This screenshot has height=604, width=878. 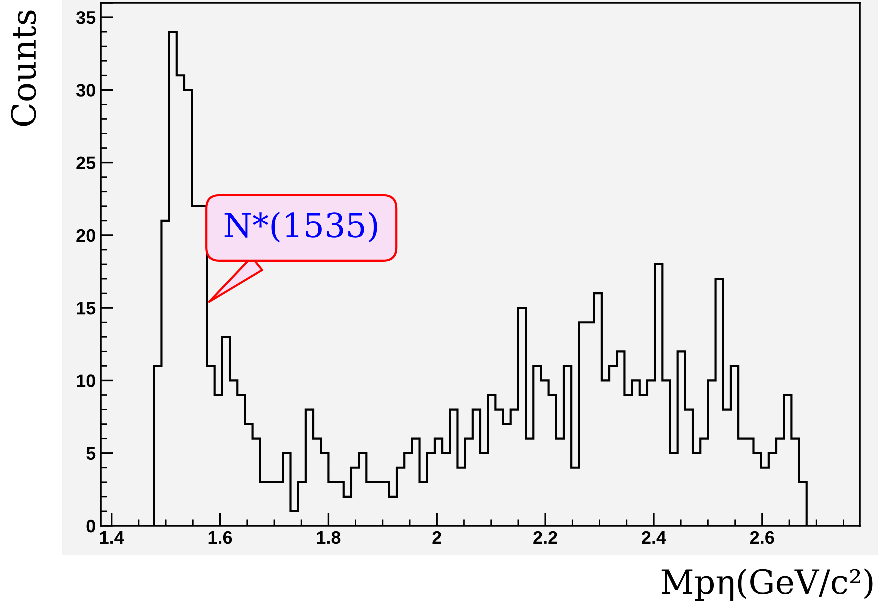 I want to click on x-tick-label: 2.2, so click(x=546, y=537).